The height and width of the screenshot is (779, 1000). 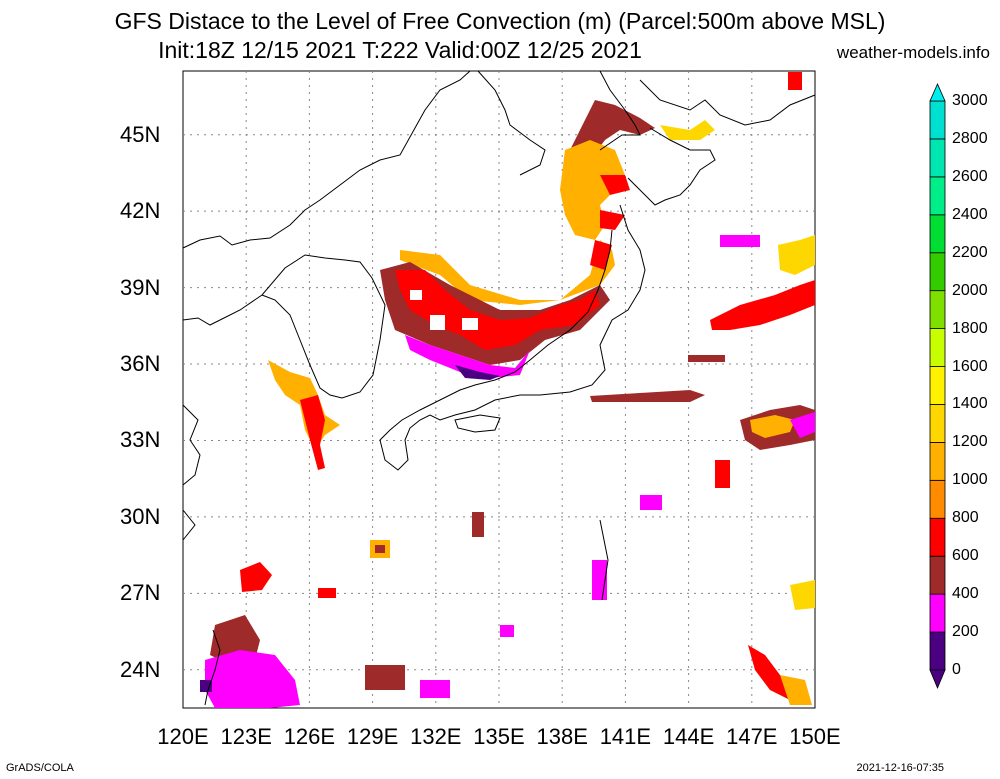 I want to click on patch-se-orange, so click(x=796, y=690).